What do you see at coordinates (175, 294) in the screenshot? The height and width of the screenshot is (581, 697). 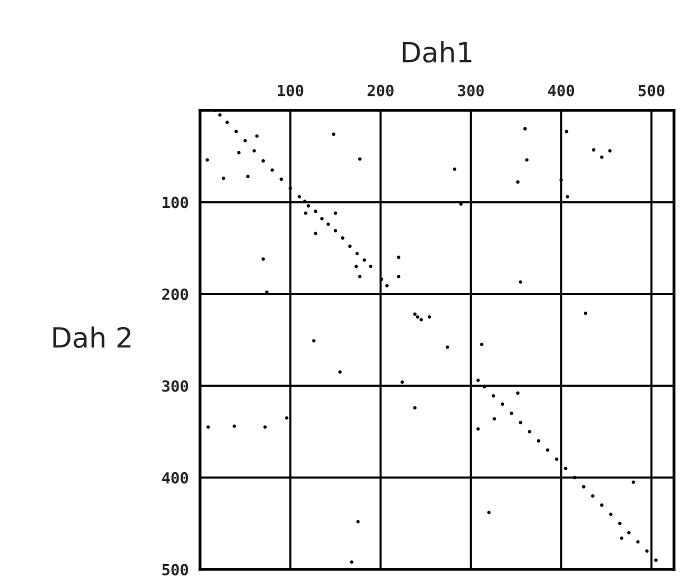 I see `y-tick-label: 200` at bounding box center [175, 294].